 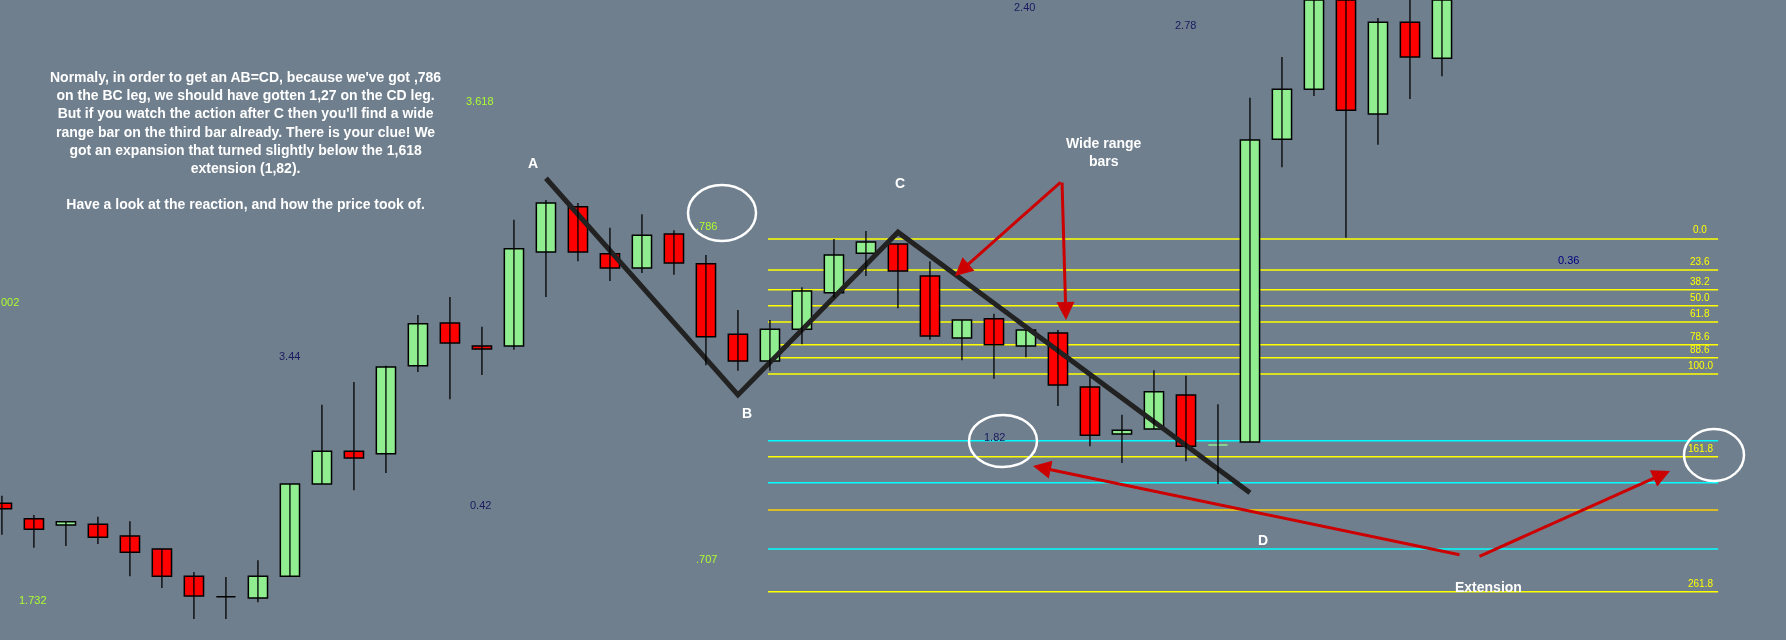 What do you see at coordinates (481, 505) in the screenshot?
I see `annotation: 0.42` at bounding box center [481, 505].